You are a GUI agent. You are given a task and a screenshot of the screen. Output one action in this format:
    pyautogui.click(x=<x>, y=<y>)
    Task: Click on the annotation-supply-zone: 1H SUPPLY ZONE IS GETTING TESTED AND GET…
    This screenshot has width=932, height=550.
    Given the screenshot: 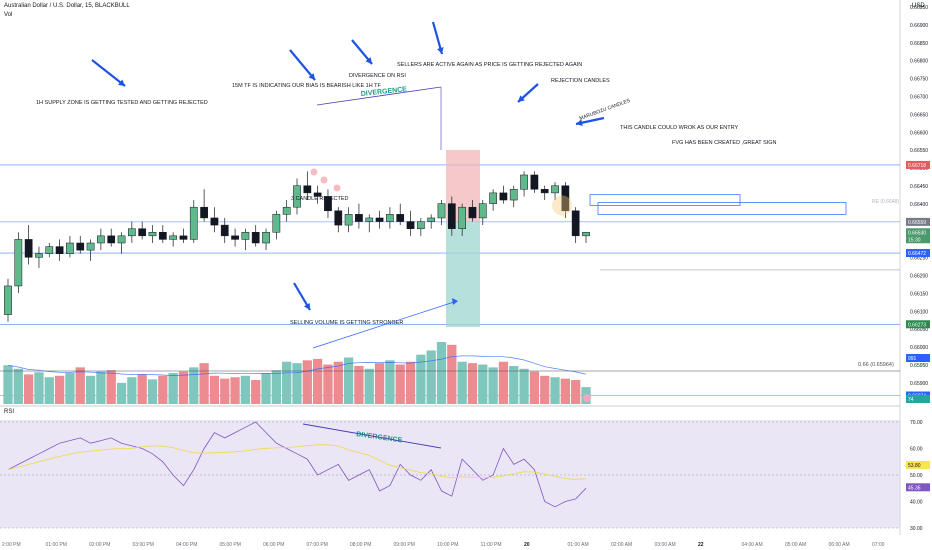 What is the action you would take?
    pyautogui.click(x=122, y=103)
    